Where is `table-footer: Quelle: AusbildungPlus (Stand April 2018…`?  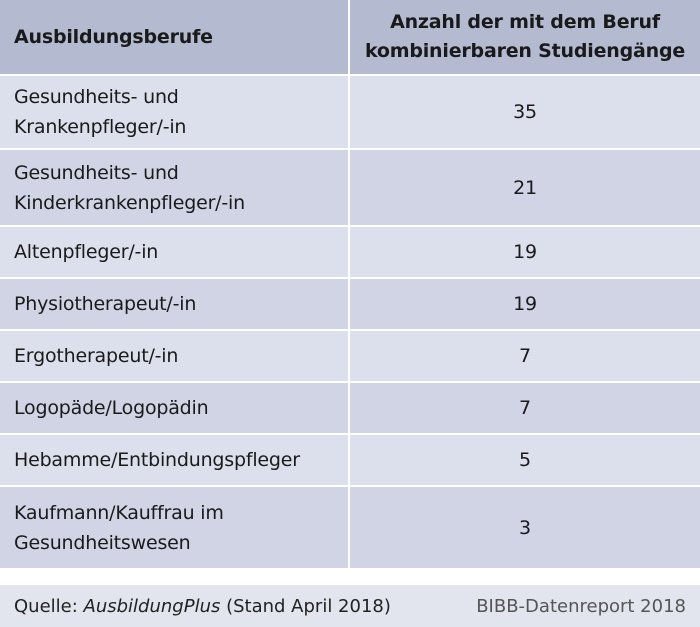
table-footer: Quelle: AusbildungPlus (Stand April 2018… is located at coordinates (350, 605).